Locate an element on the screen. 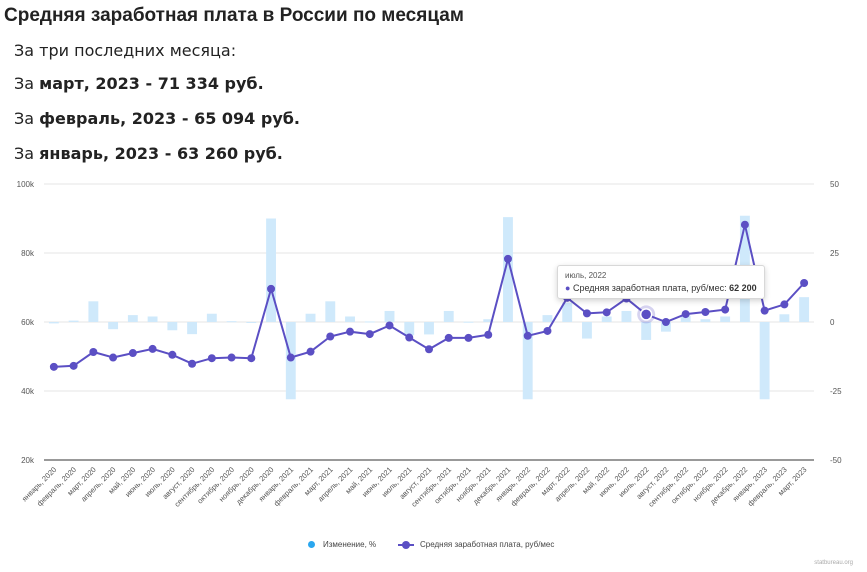 This screenshot has height=572, width=867. legend-item-salary: Средняя заработная плата, руб/мес is located at coordinates (476, 544).